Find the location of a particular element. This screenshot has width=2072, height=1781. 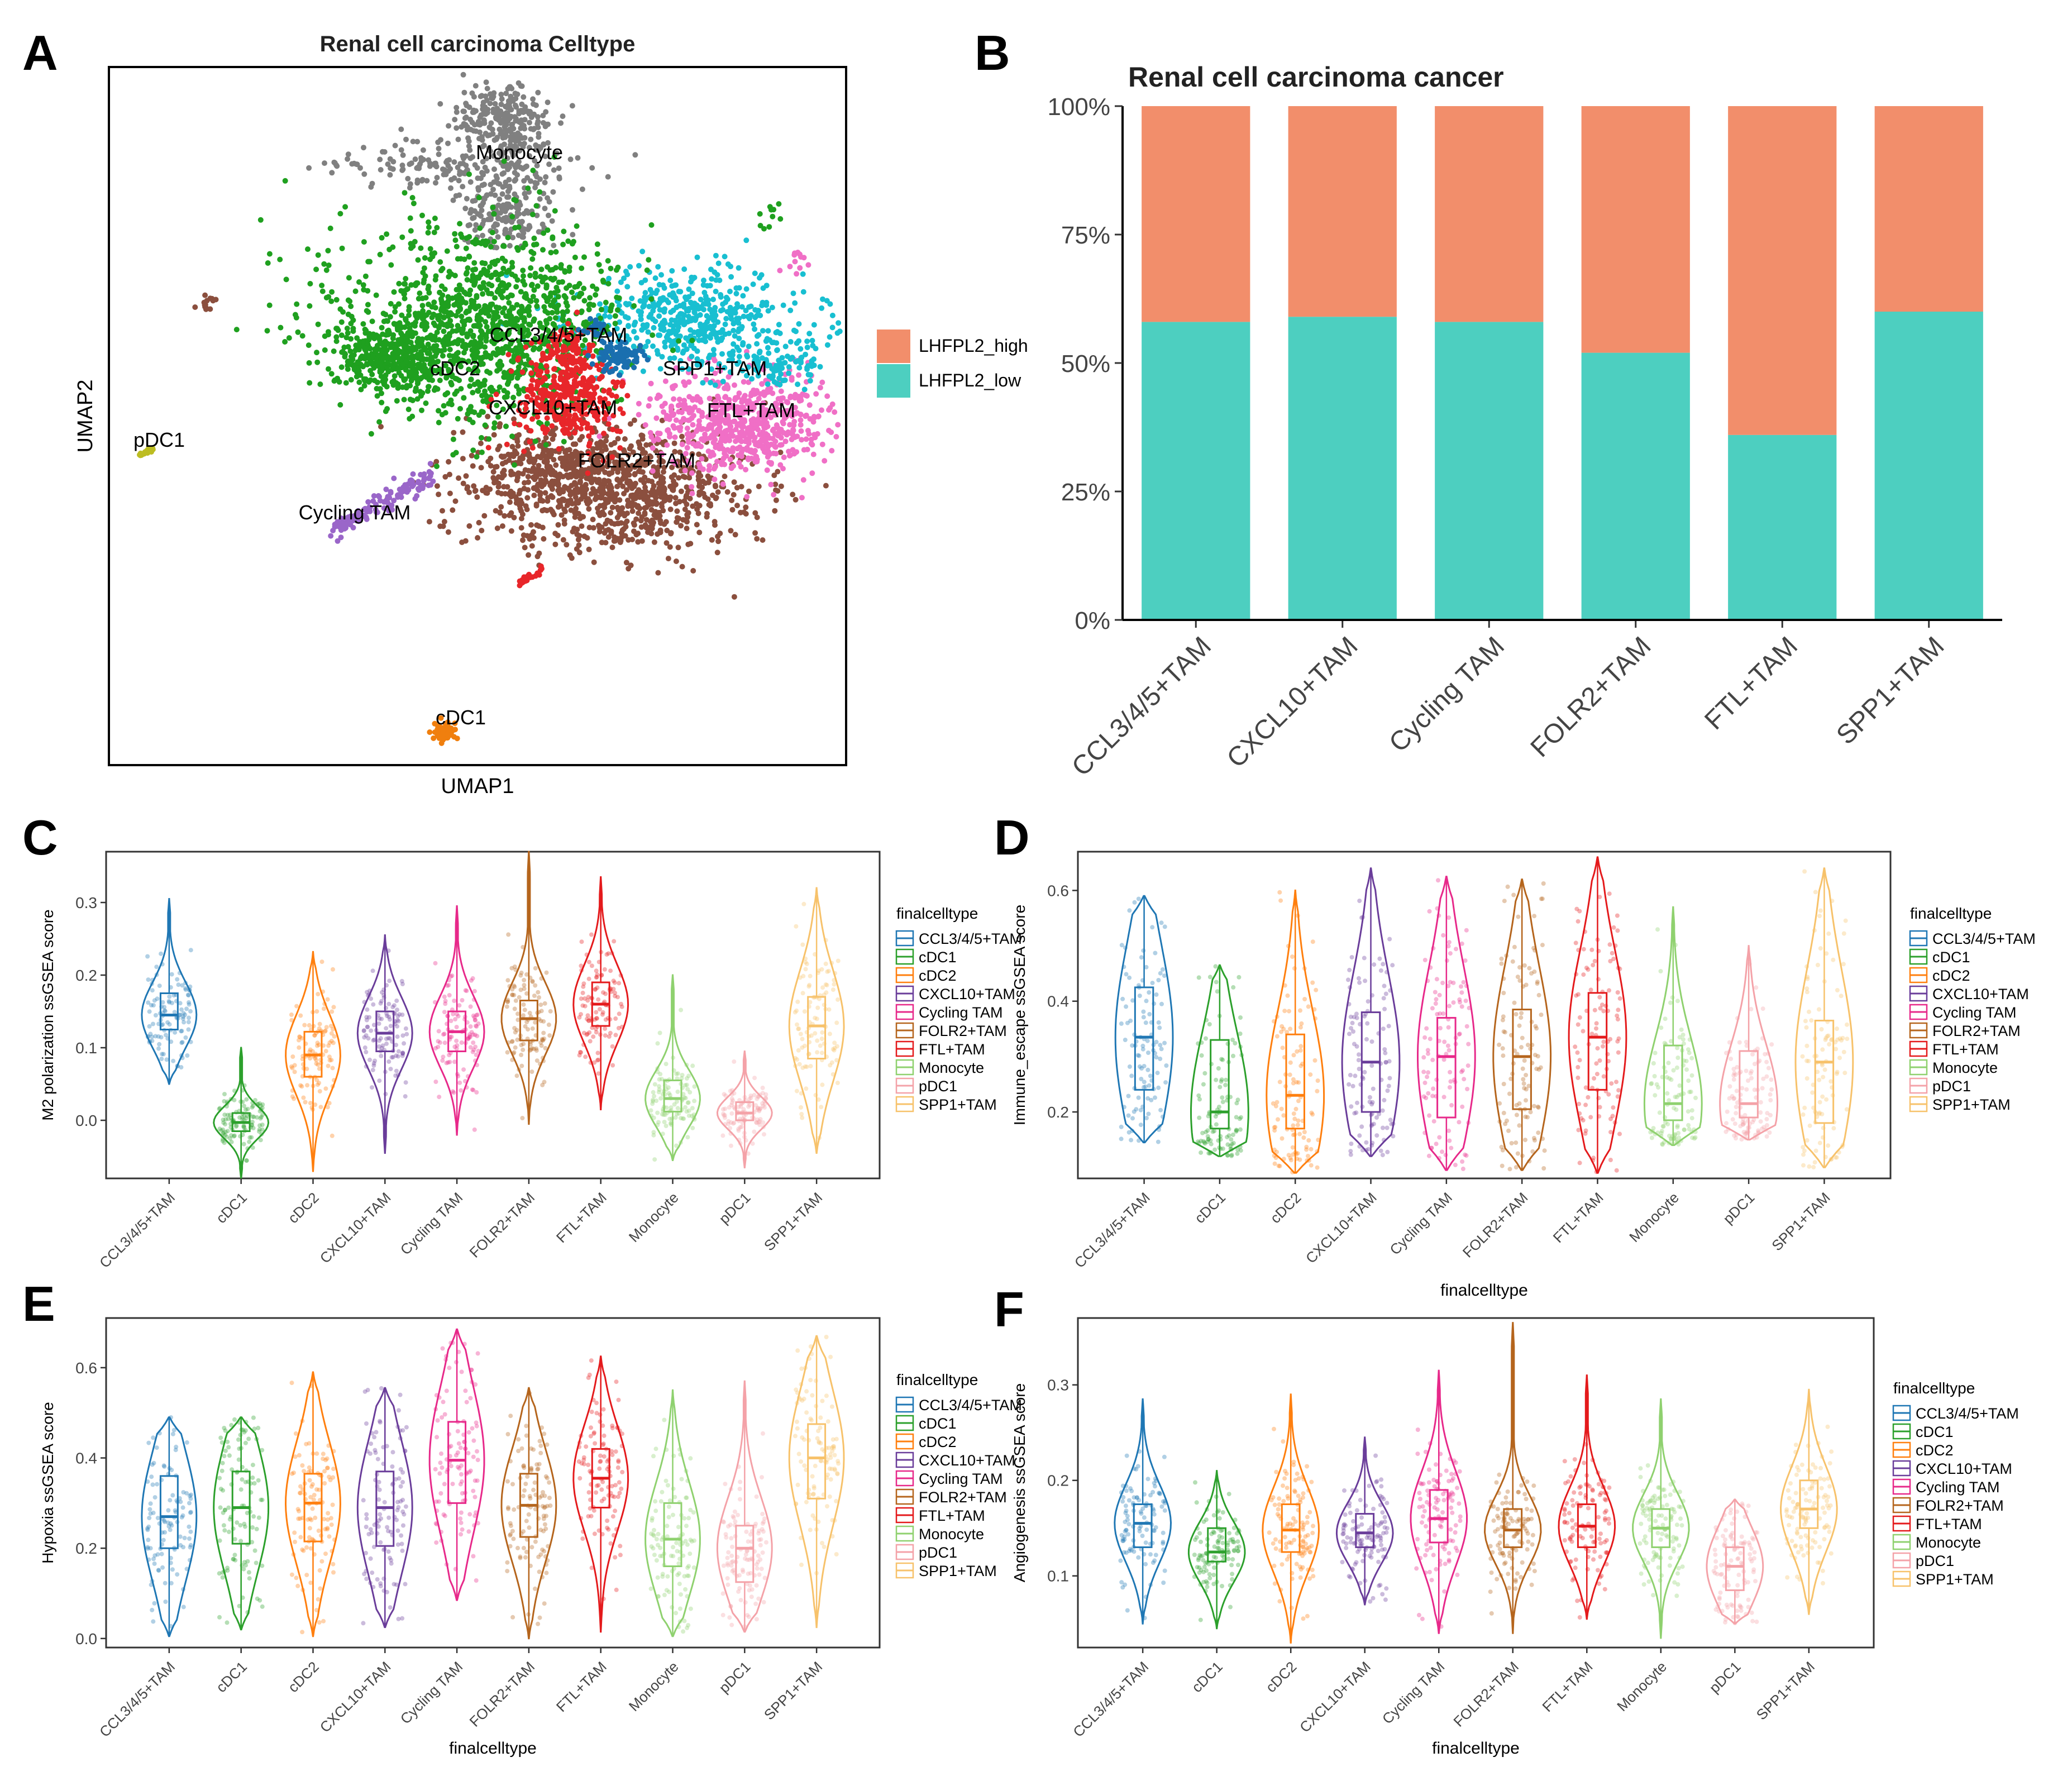

panel-letter-e: E is located at coordinates (38, 1303).